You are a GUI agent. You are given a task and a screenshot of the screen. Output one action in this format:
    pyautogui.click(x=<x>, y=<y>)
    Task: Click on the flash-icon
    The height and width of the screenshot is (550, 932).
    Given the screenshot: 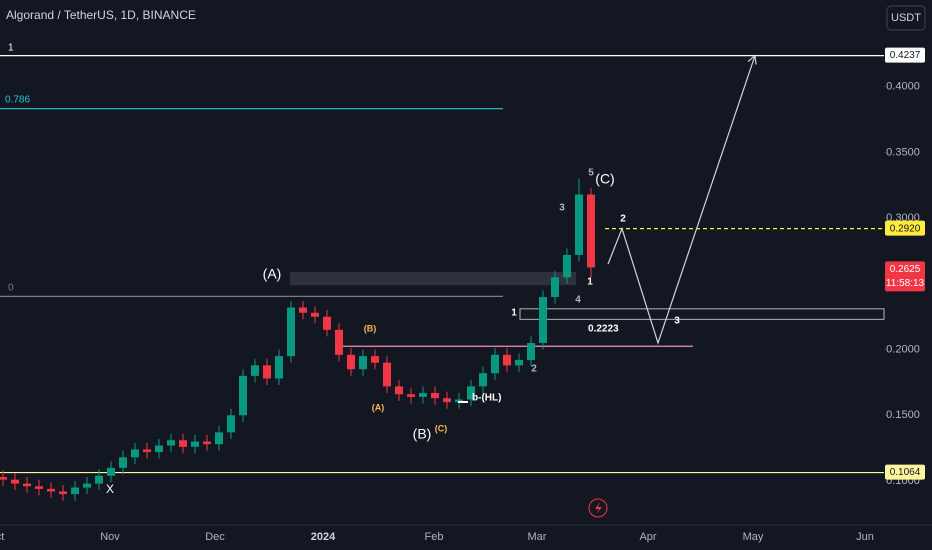 What is the action you would take?
    pyautogui.click(x=598, y=508)
    